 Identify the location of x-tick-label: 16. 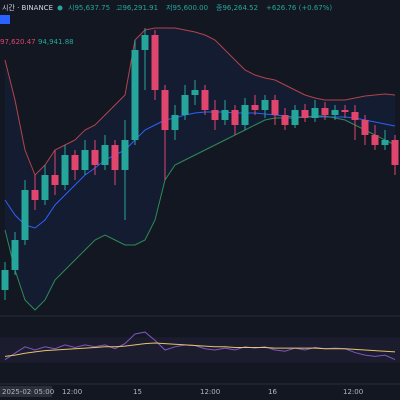
(272, 392).